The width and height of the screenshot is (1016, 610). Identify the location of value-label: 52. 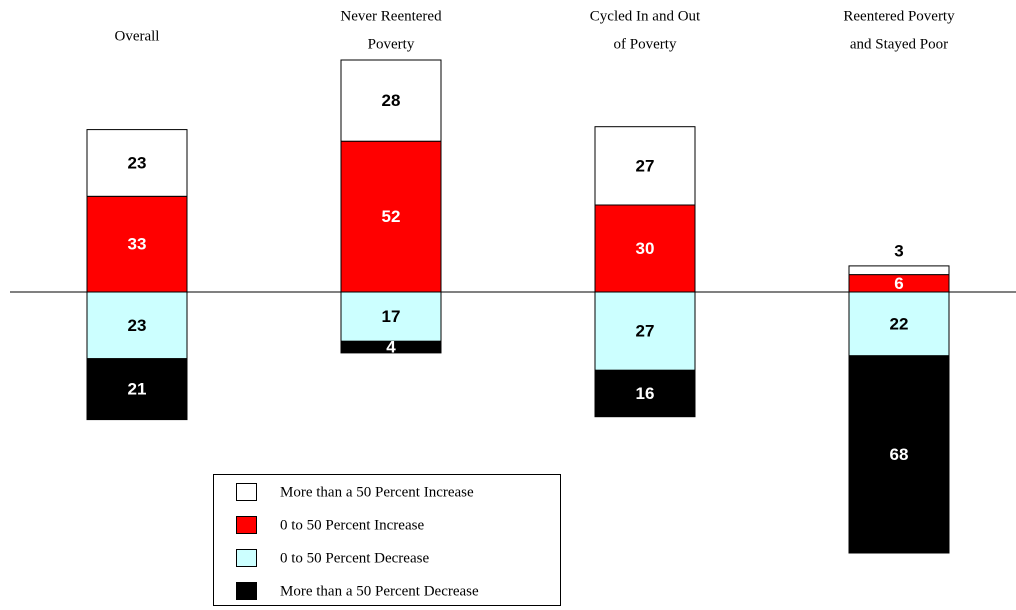
(391, 216).